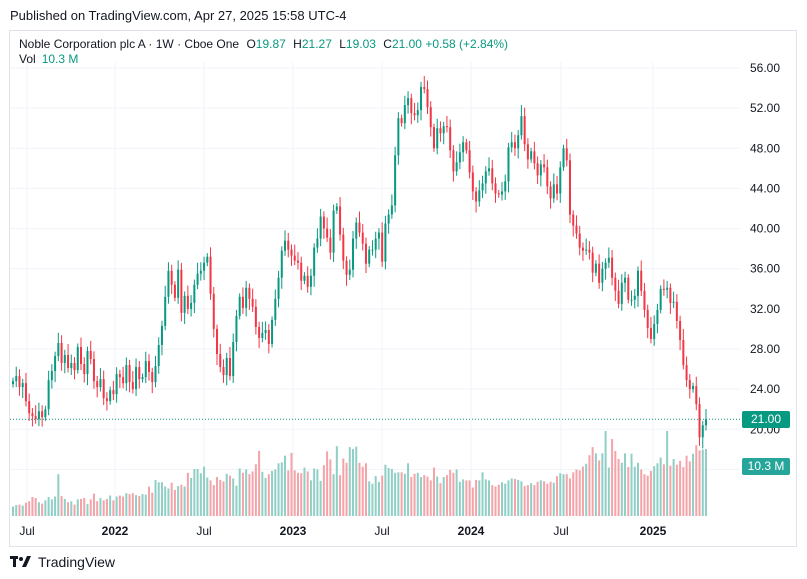  Describe the element at coordinates (27, 59) in the screenshot. I see `volume-label: Vol` at that location.